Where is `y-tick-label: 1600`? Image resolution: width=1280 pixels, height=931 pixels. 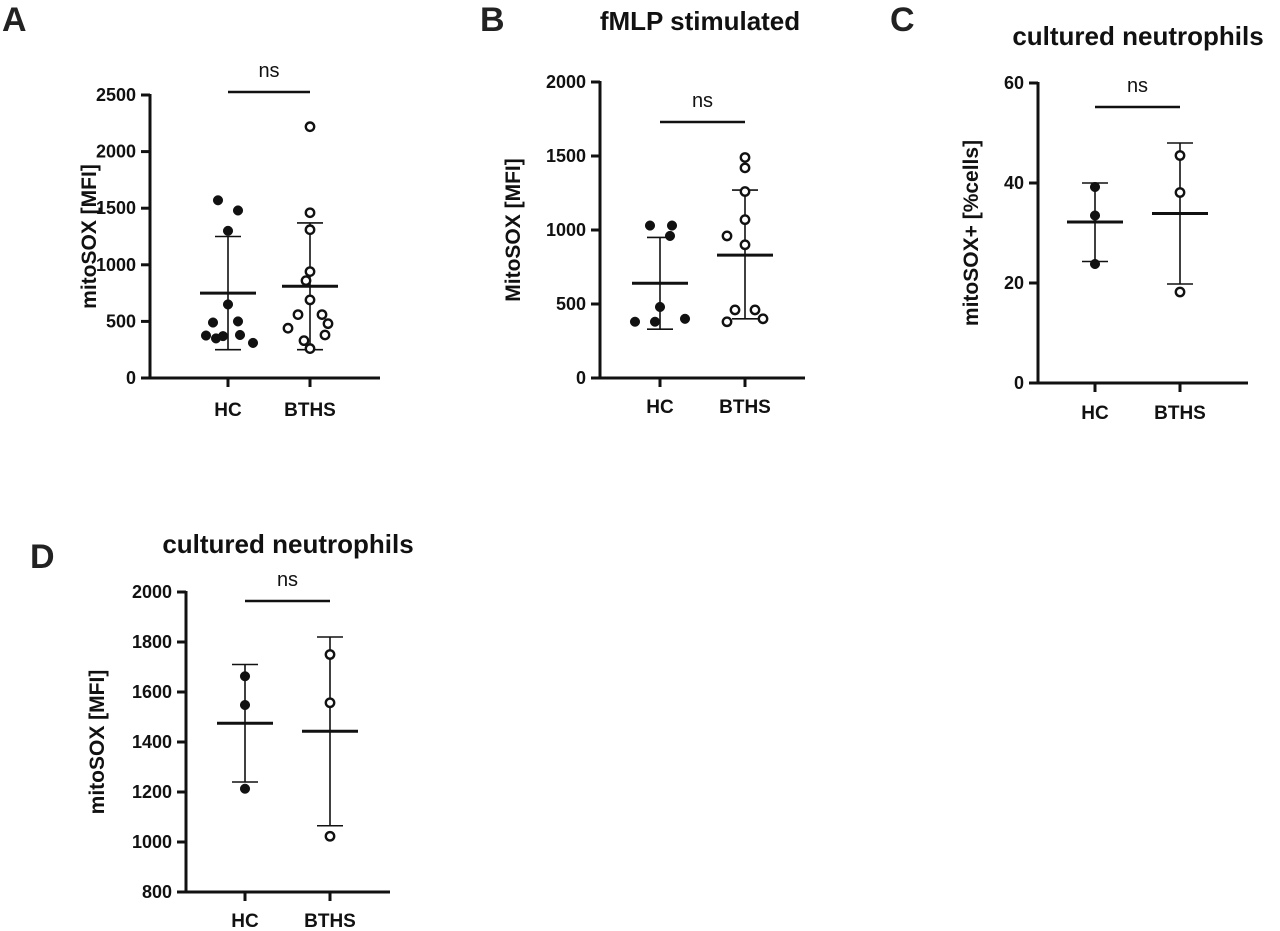 y-tick-label: 1600 is located at coordinates (152, 692).